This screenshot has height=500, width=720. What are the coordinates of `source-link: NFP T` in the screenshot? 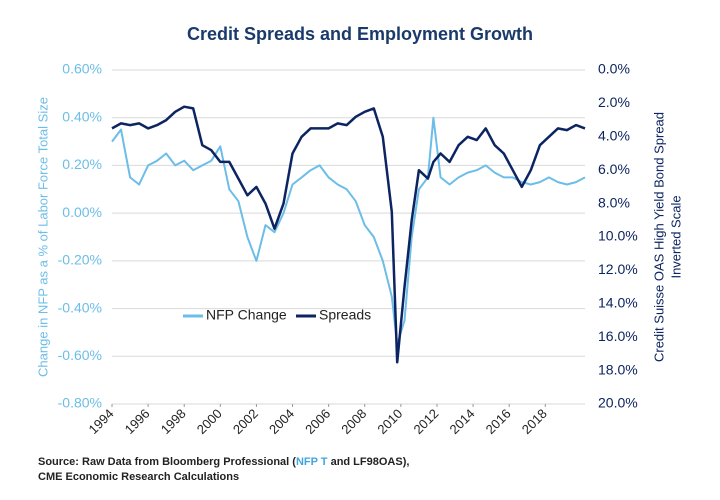 It's located at (312, 462).